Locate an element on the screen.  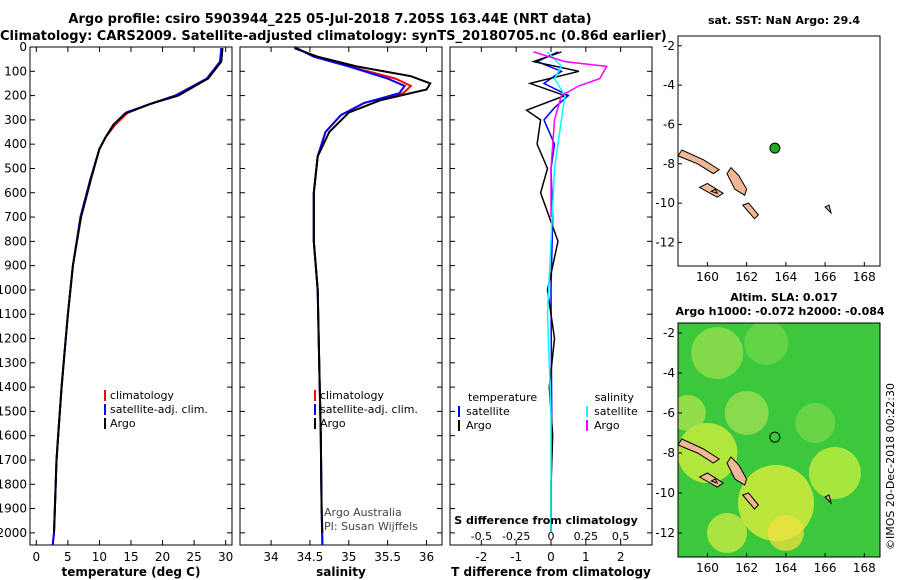
sst-map-ytick-label: -6 is located at coordinates (669, 124).